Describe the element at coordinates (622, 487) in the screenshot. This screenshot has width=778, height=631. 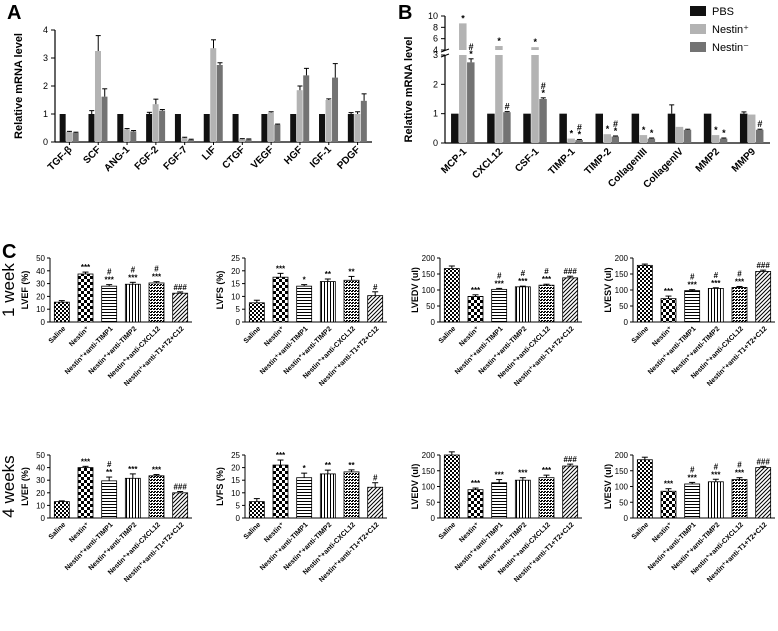
I see `panel-c-ytick-label: 100` at that location.